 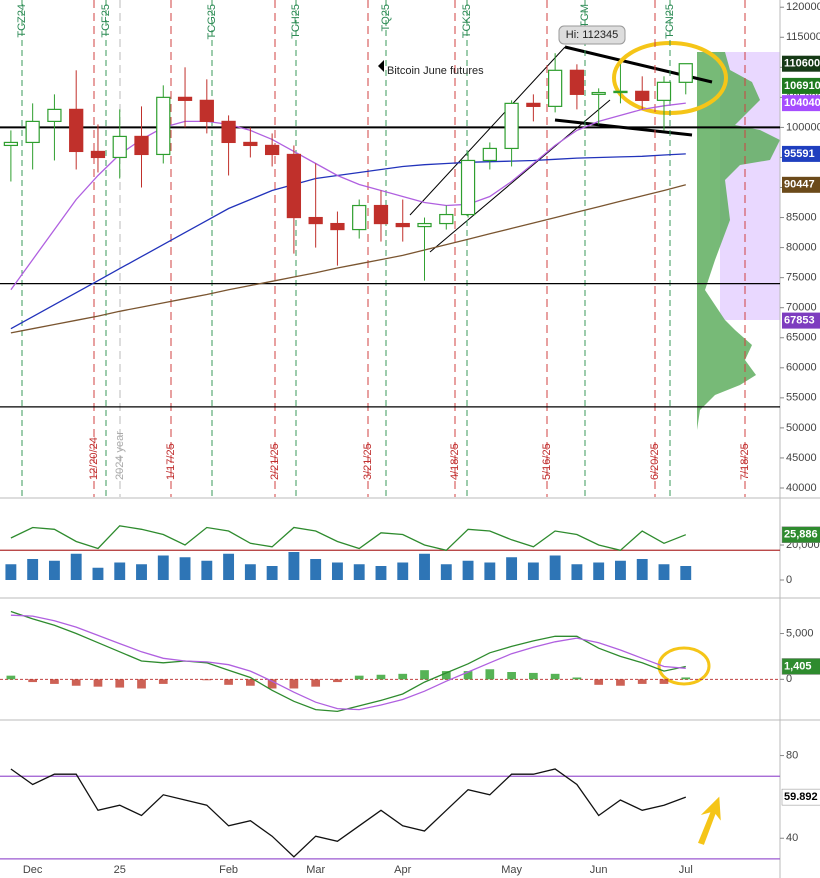 I want to click on price-label: 104040, so click(x=802, y=103).